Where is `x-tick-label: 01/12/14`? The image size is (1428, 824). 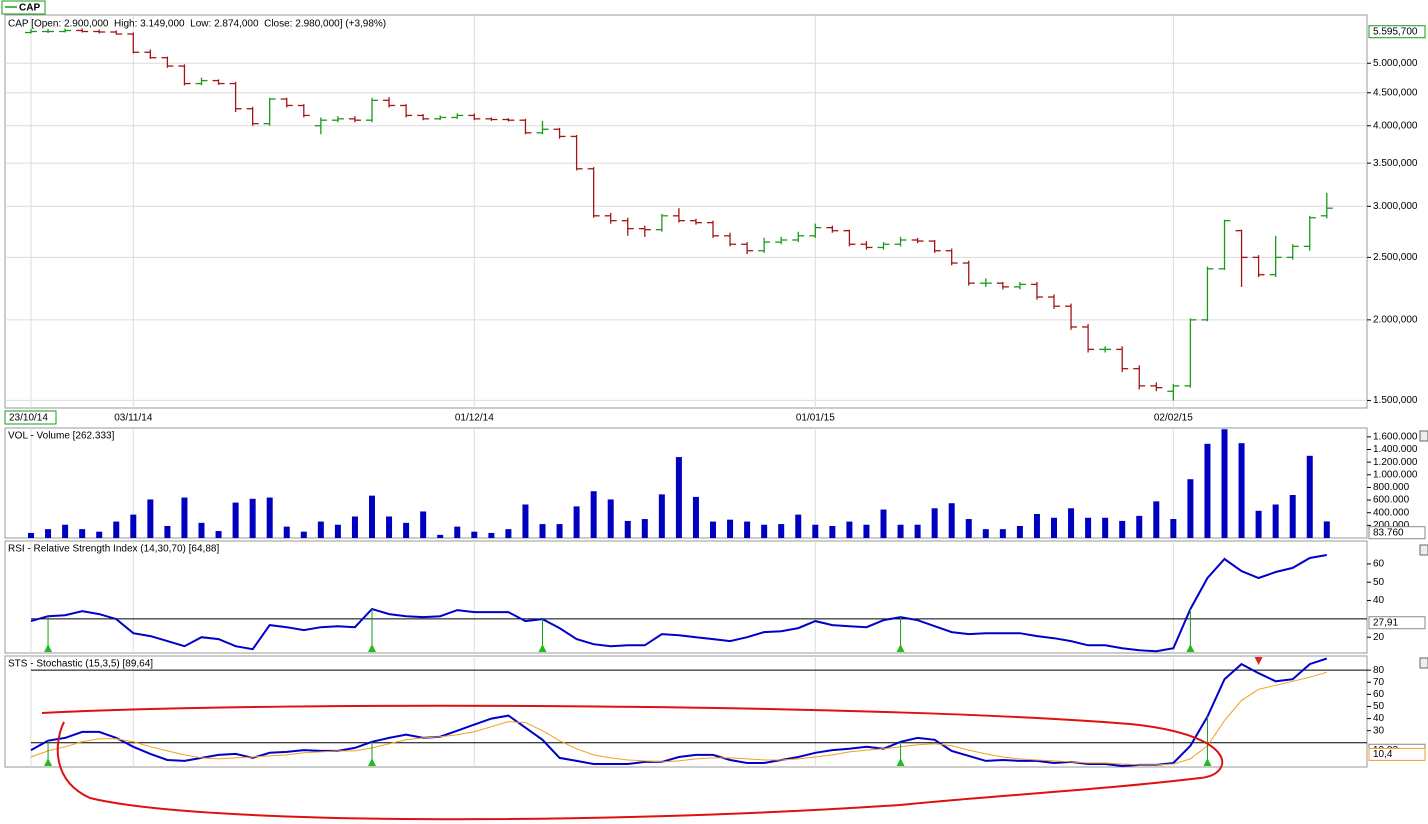 x-tick-label: 01/12/14 is located at coordinates (474, 418).